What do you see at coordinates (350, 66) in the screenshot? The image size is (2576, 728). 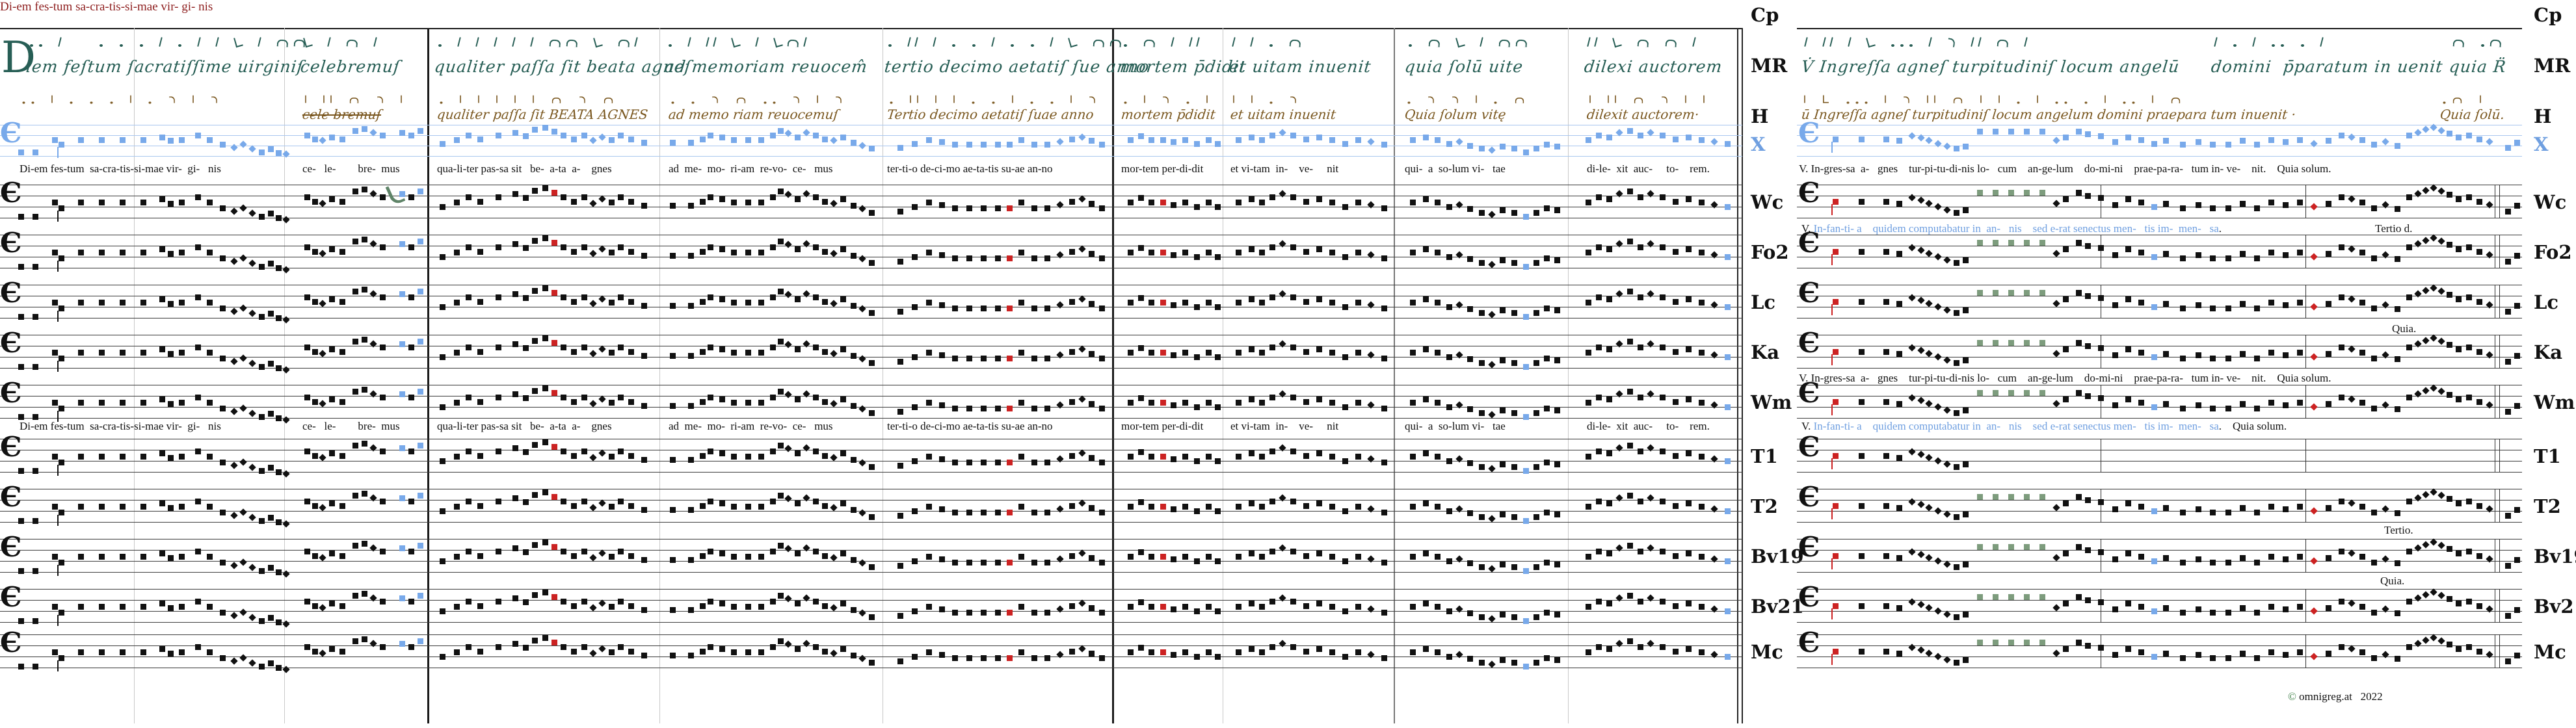 I see `mr-text-cell: celebremuſ` at bounding box center [350, 66].